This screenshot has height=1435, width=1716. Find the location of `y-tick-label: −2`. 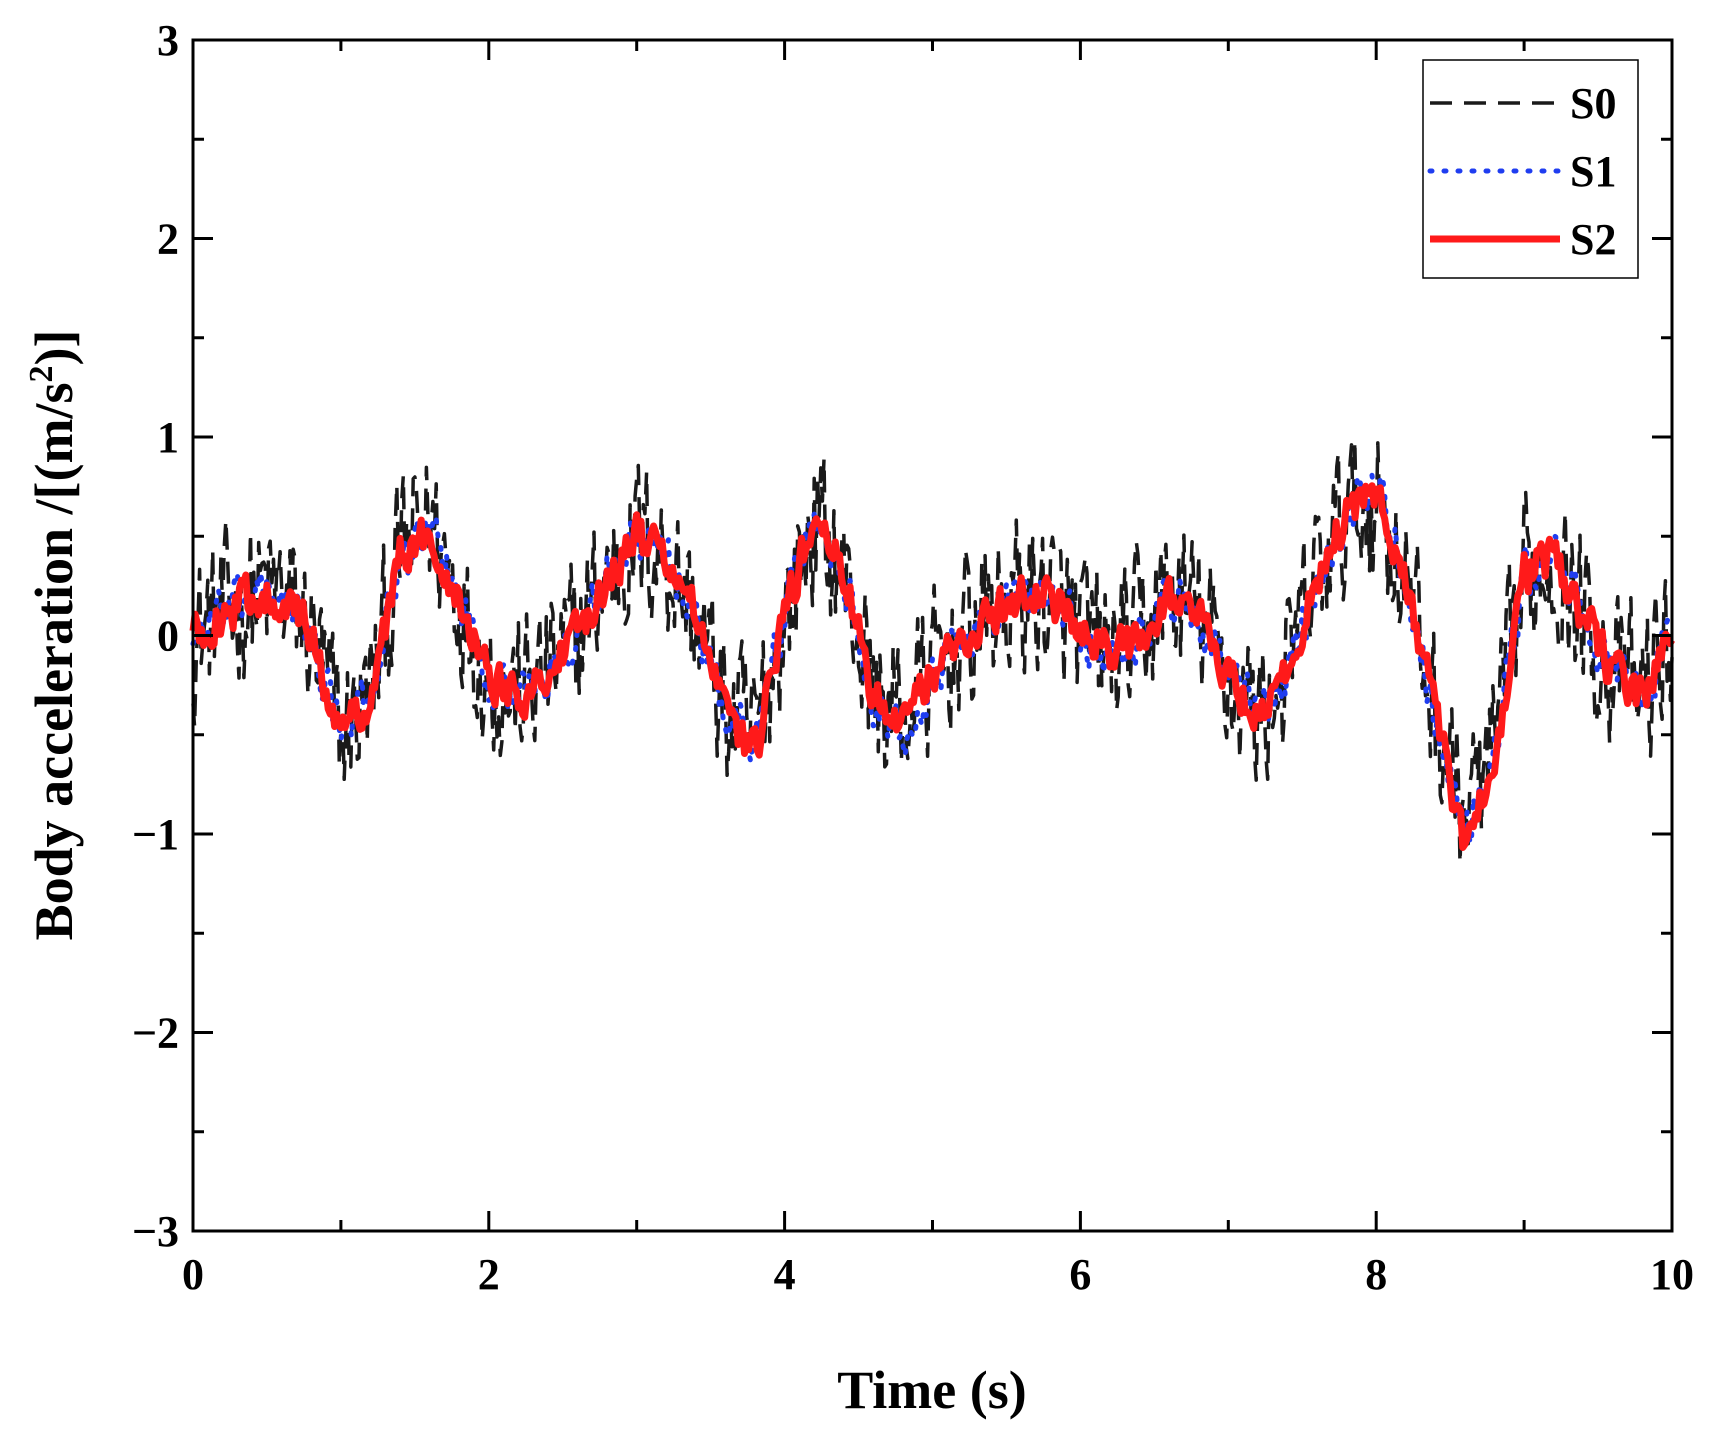

y-tick-label: −2 is located at coordinates (155, 1033).